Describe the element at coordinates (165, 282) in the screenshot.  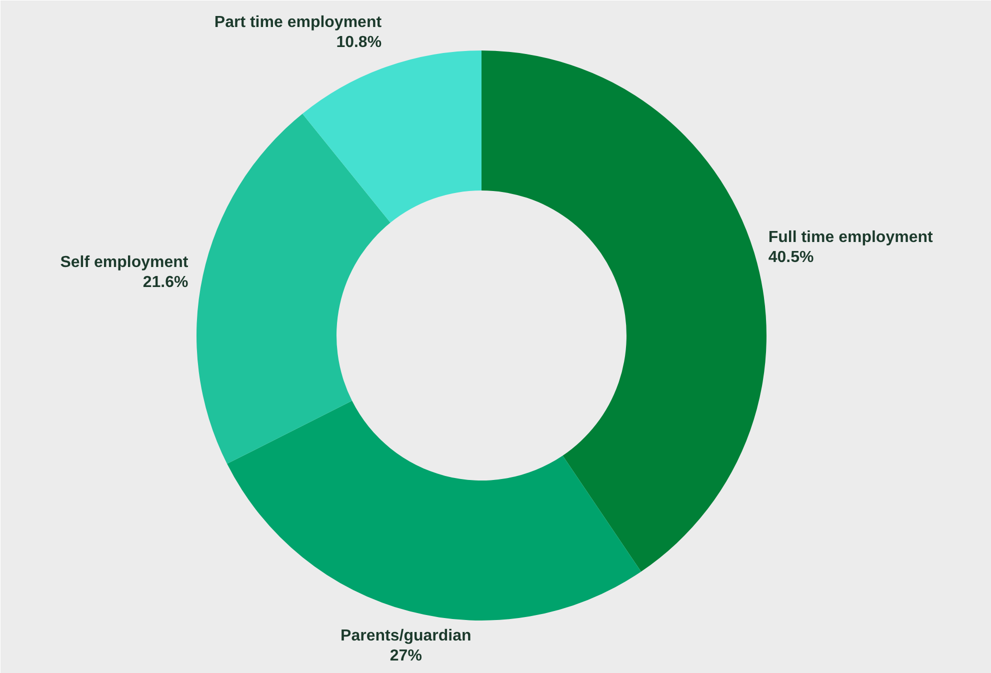
I see `data-label: 21.6%` at that location.